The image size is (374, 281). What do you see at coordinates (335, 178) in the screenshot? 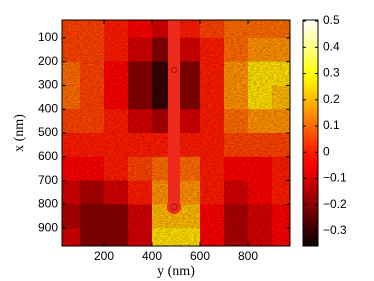
I see `colorbar-tick-label: −0.1` at bounding box center [335, 178].